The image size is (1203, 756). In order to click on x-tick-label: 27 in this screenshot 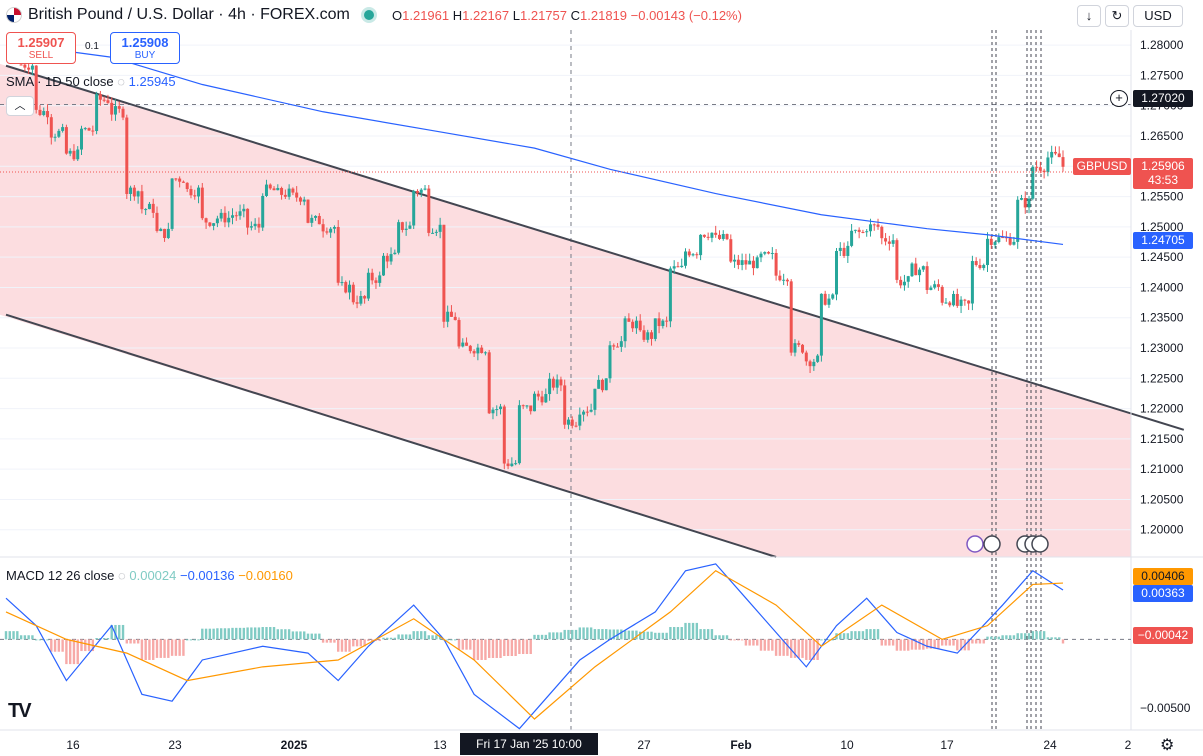, I will do `click(644, 745)`.